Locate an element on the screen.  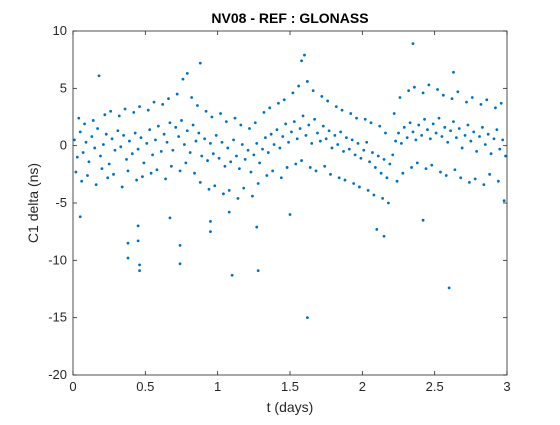
x-tick-label: 1 is located at coordinates (217, 386).